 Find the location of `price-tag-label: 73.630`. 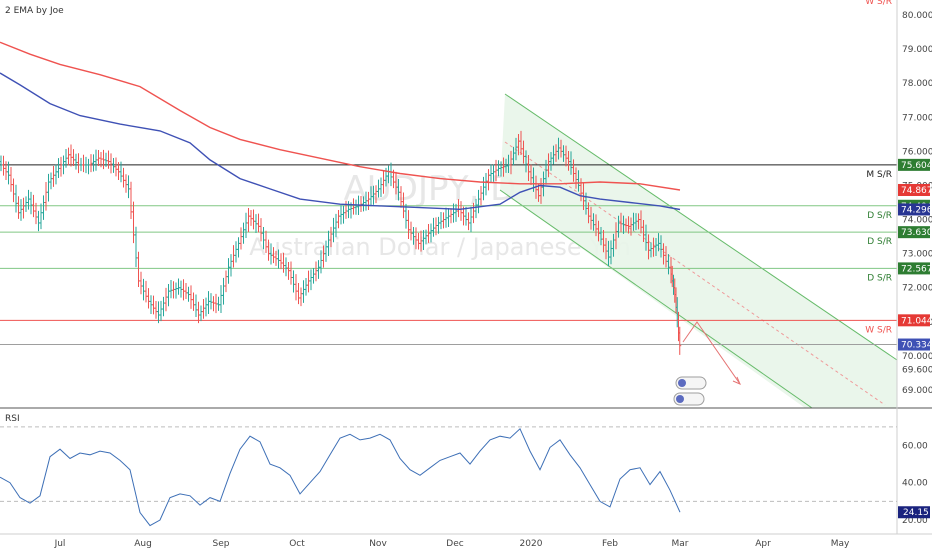

price-tag-label: 73.630 is located at coordinates (916, 233).